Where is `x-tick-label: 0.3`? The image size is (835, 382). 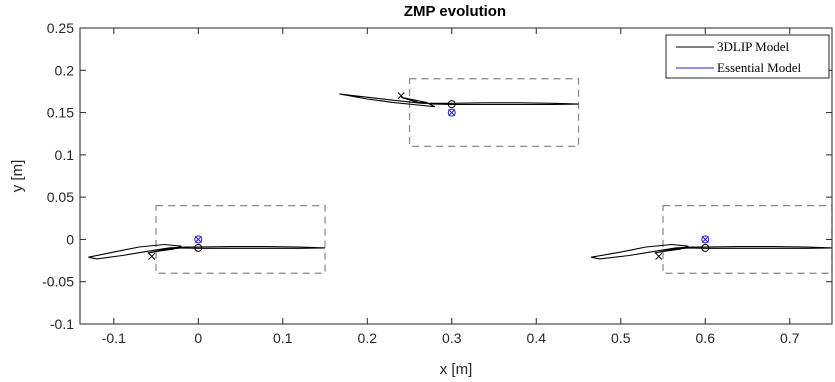 x-tick-label: 0.3 is located at coordinates (452, 338).